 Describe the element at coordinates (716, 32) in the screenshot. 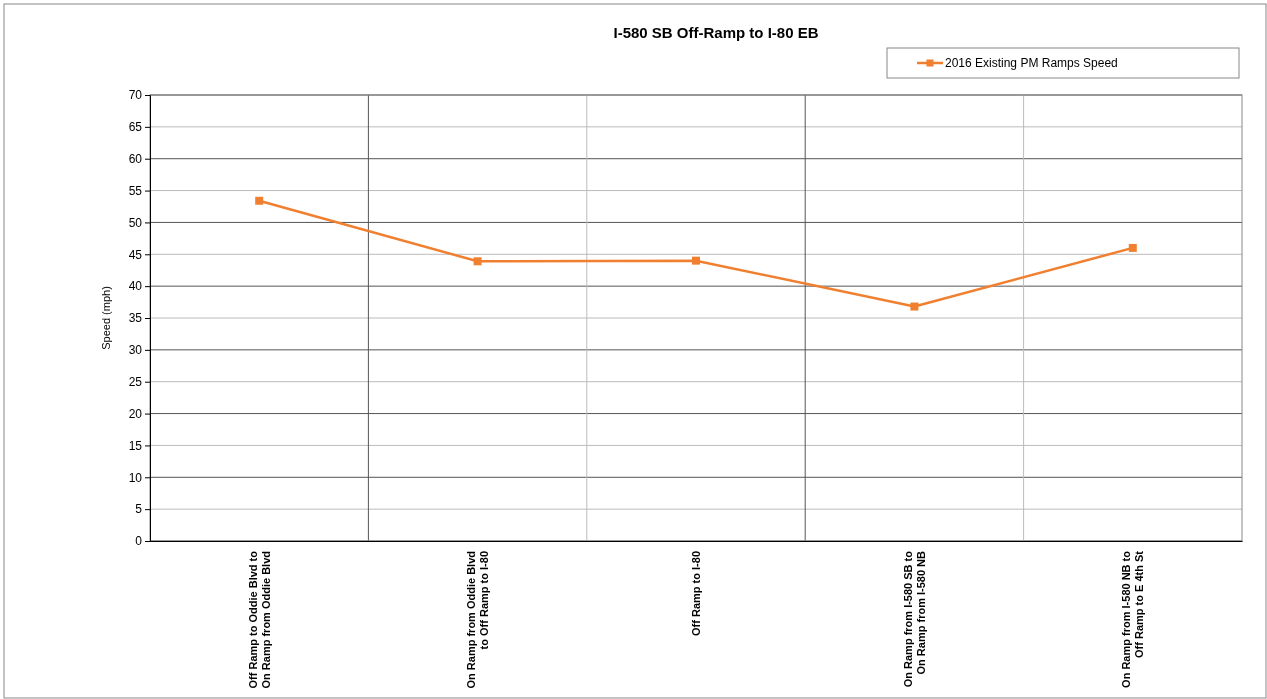

I see `chart-title: I-580 SB Off-Ramp to I-80 EB` at that location.